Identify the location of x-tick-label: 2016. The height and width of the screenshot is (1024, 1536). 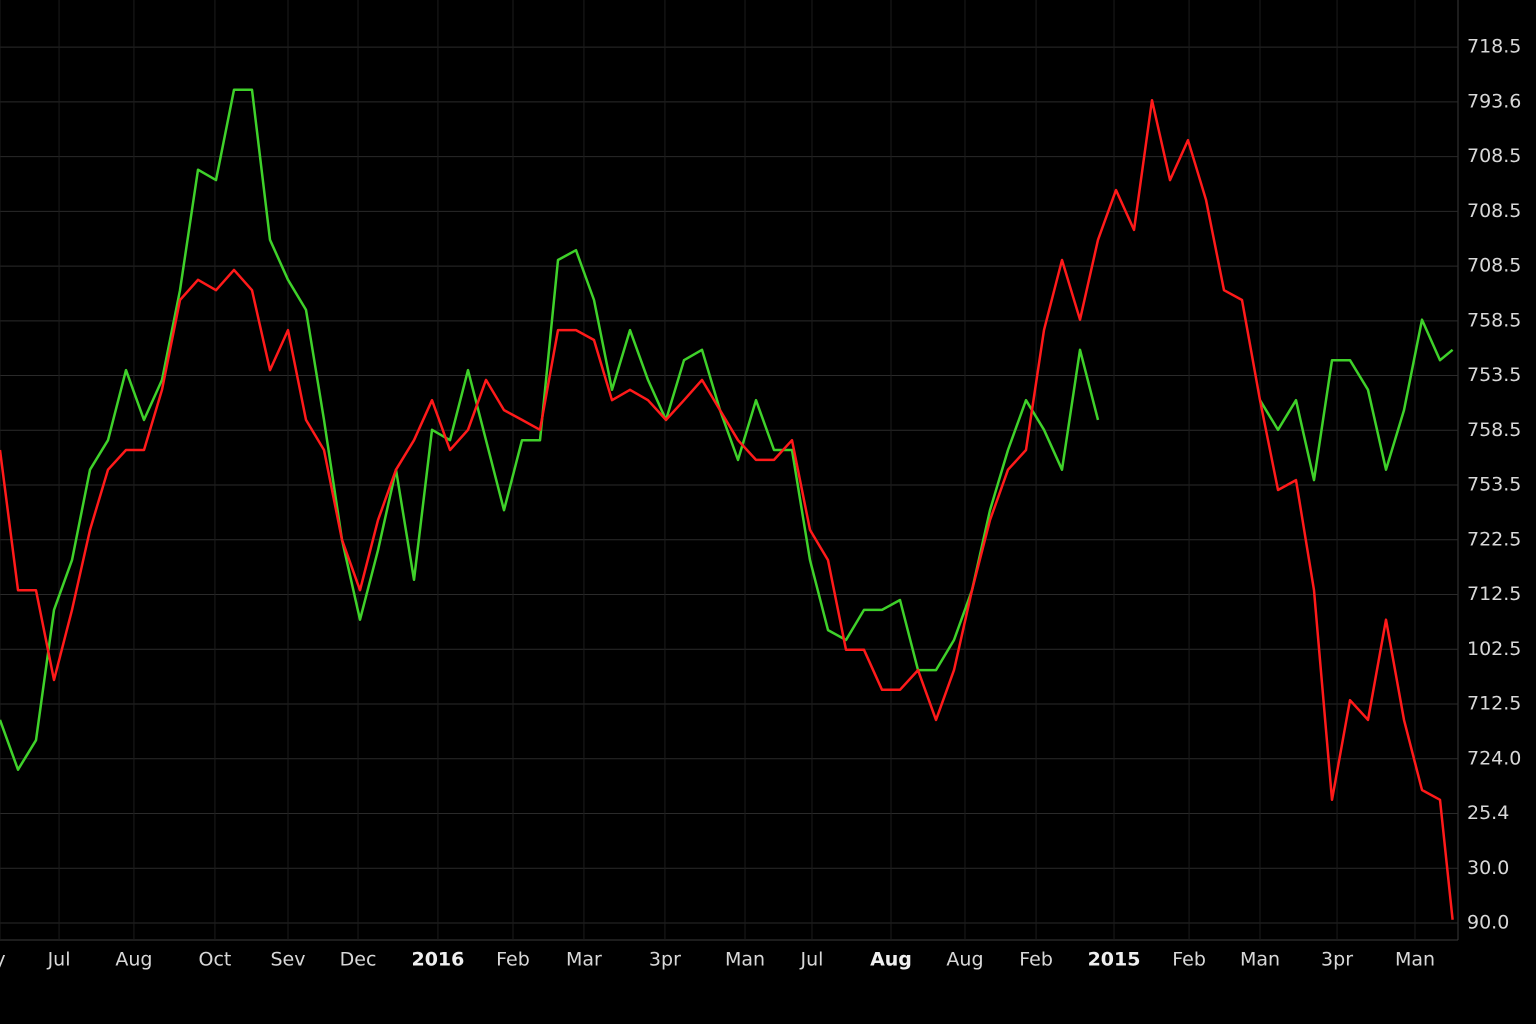
(437, 960).